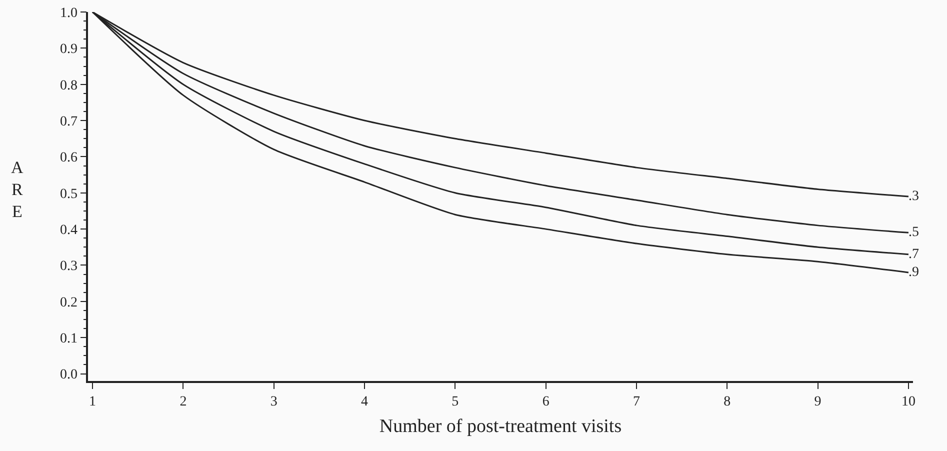 The height and width of the screenshot is (451, 947). What do you see at coordinates (17, 190) in the screenshot?
I see `y-axis-title: A R E` at bounding box center [17, 190].